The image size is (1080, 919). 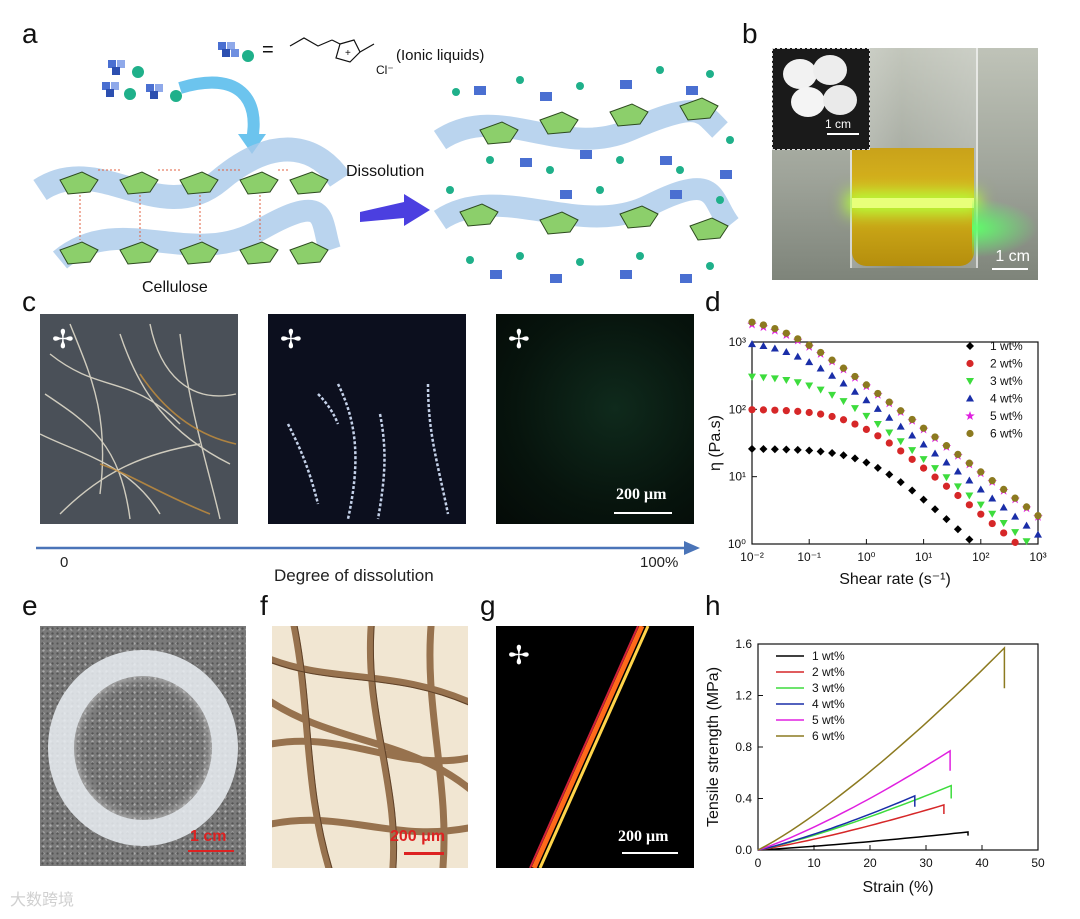 I want to click on dissolution-axis-arrow, so click(x=368, y=548).